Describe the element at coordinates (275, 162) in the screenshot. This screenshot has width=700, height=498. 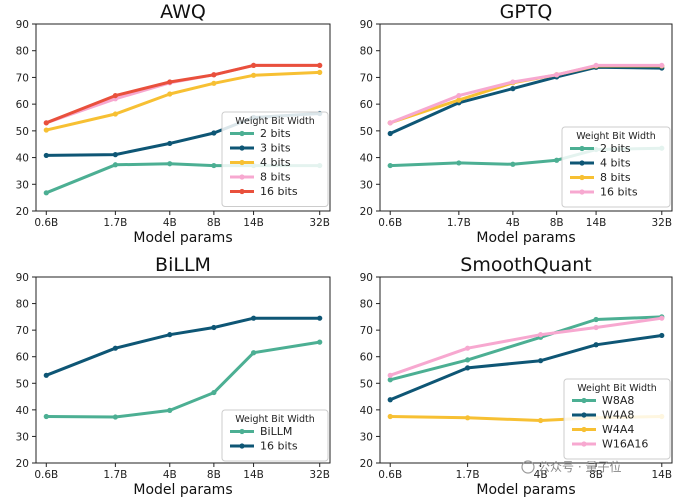
I see `legend-entry: 4 bits` at that location.